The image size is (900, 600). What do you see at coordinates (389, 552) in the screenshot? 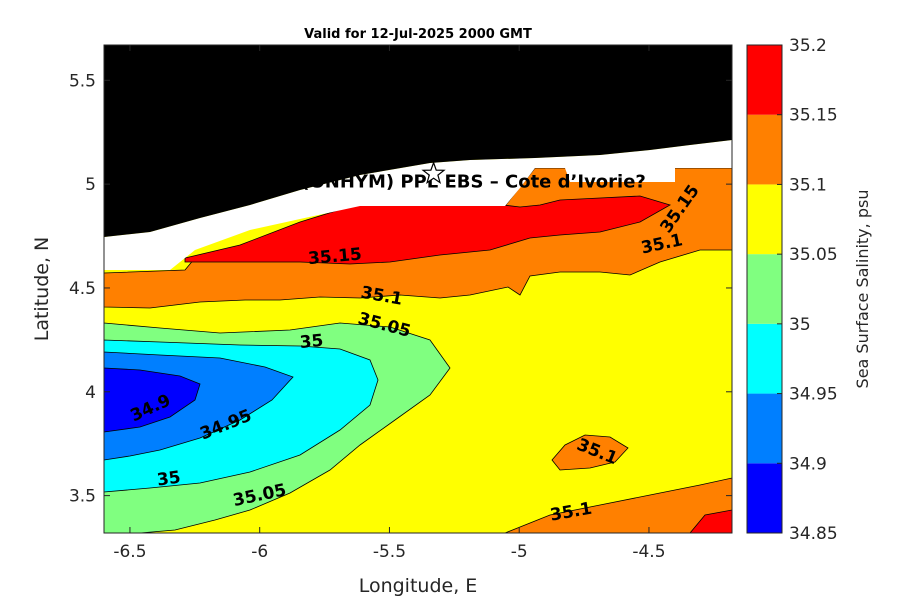
I see `x-tick-label: -5.5` at bounding box center [389, 552].